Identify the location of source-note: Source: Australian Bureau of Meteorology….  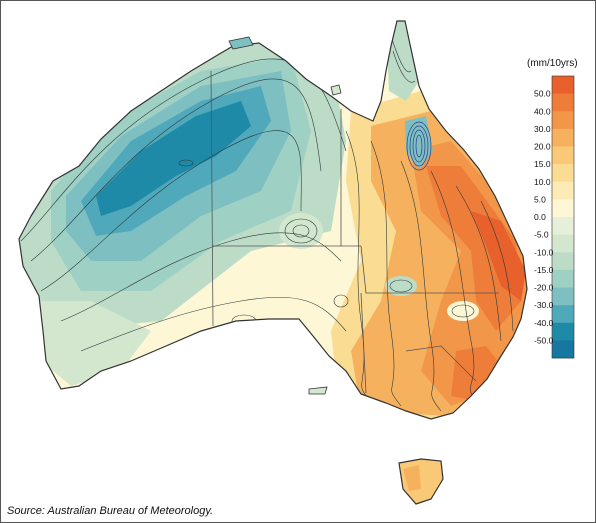
(110, 511).